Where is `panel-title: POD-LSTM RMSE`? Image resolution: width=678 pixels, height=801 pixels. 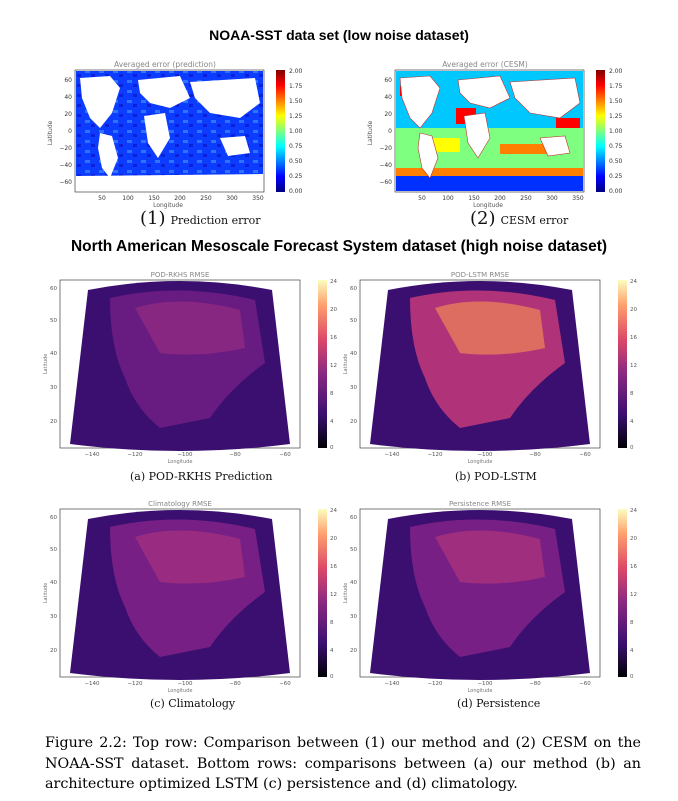 panel-title: POD-LSTM RMSE is located at coordinates (480, 275).